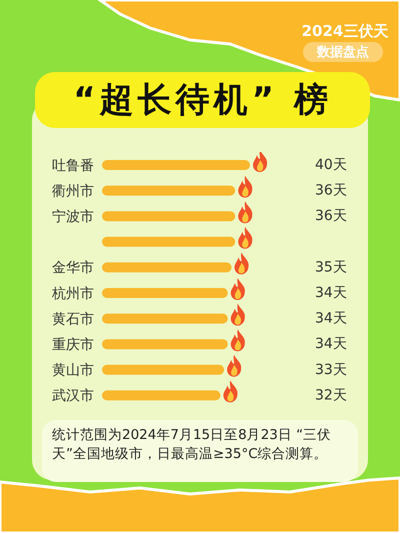  I want to click on y-tick-label: 黄石市, so click(73, 319).